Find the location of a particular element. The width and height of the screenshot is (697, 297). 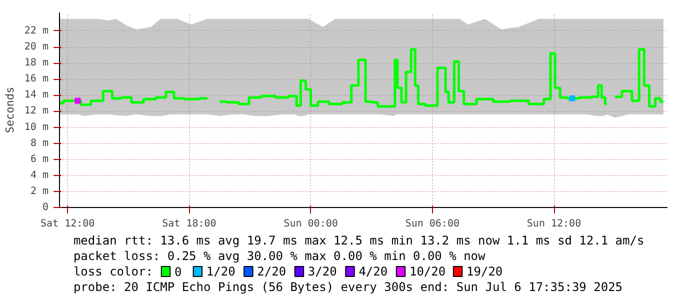

x-tick-label: Sun 06:00 is located at coordinates (432, 224).